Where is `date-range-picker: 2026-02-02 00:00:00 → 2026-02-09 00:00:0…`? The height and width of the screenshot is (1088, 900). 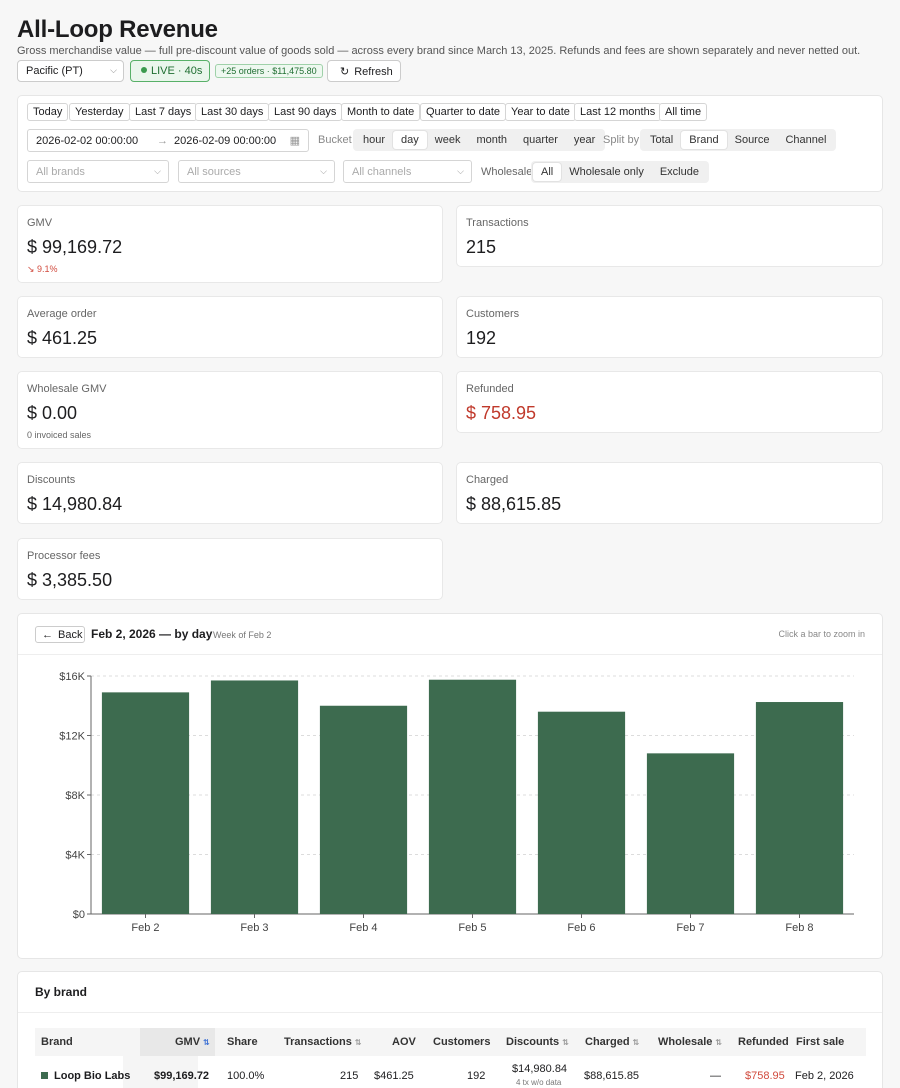
date-range-picker: 2026-02-02 00:00:00 → 2026-02-09 00:00:0… is located at coordinates (168, 140).